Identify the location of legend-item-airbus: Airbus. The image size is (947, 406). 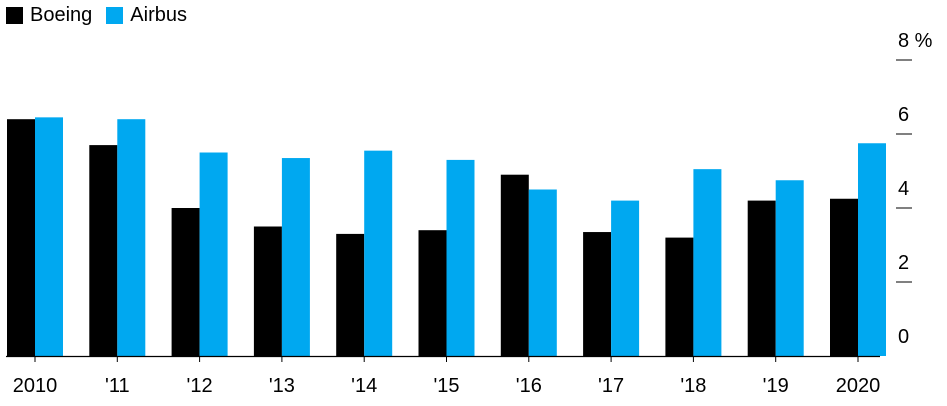
(146, 15).